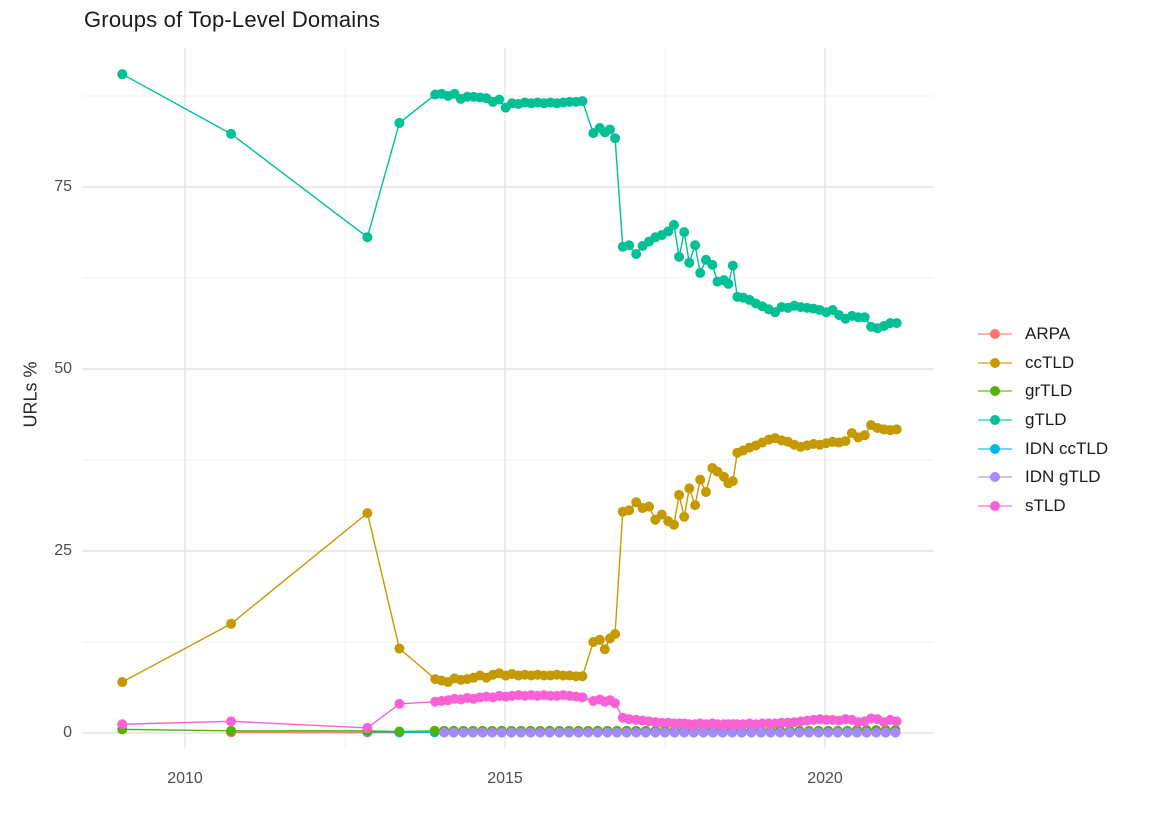 This screenshot has height=827, width=1164. What do you see at coordinates (1045, 505) in the screenshot?
I see `legend-label-stld: sTLD` at bounding box center [1045, 505].